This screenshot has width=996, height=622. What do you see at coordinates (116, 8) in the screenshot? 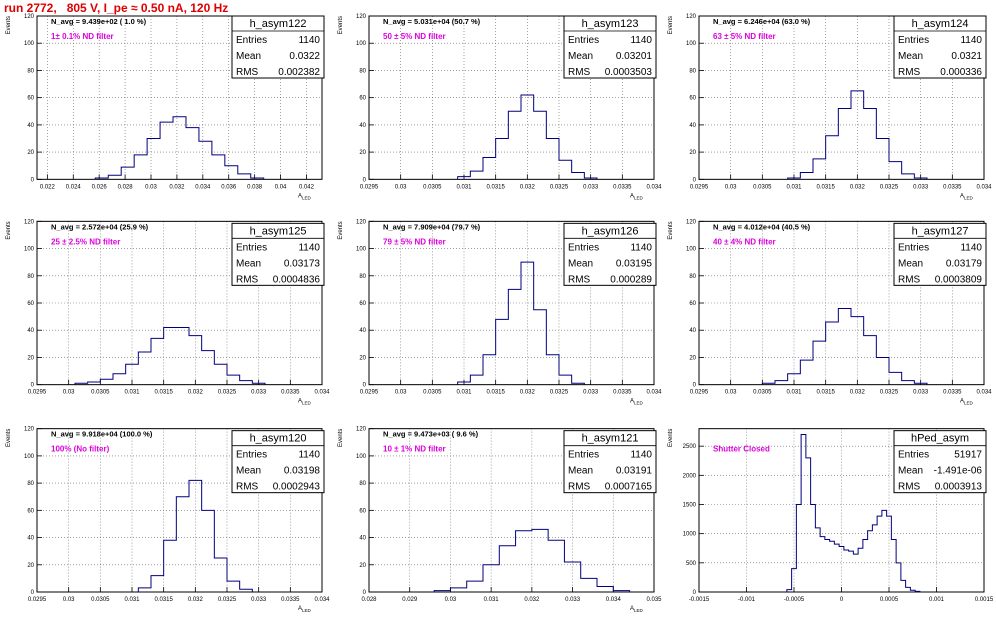
I see `page-title: run 2772, 805 V, I_pe ≈ 0.50 nA, 120 Hz` at bounding box center [116, 8].